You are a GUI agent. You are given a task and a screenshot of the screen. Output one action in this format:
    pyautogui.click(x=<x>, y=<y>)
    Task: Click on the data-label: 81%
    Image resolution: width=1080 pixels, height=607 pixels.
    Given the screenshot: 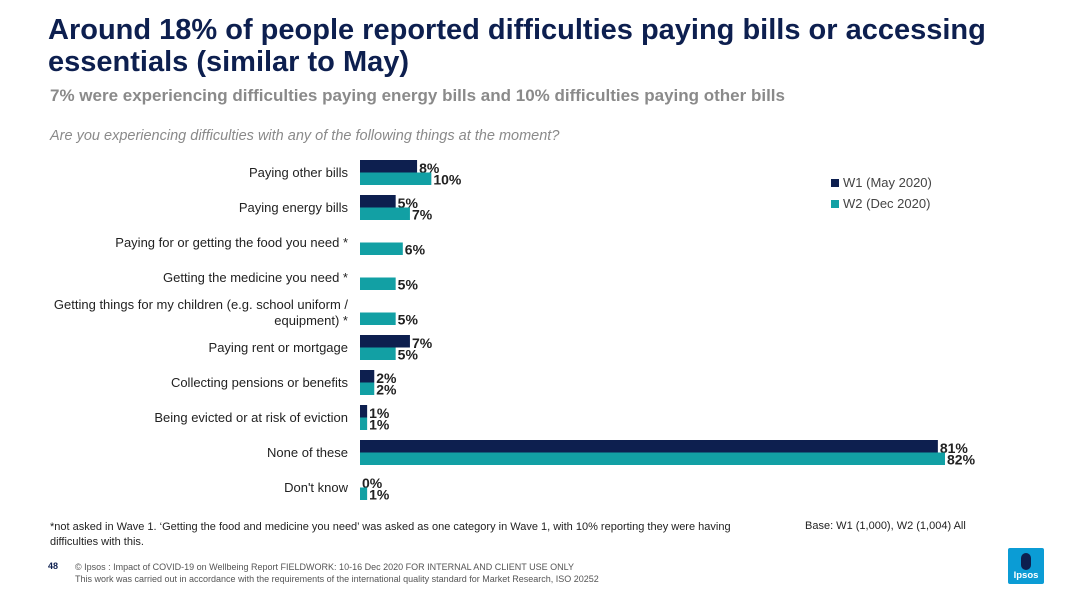 What is the action you would take?
    pyautogui.click(x=954, y=448)
    